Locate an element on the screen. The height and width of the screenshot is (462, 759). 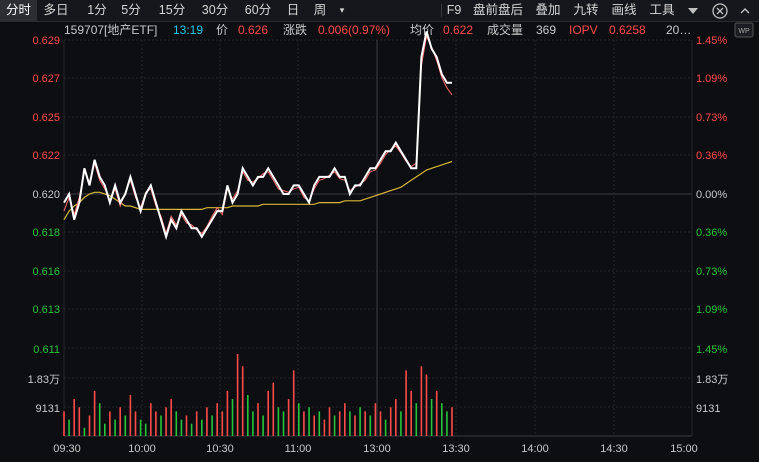
average-value: 0.622 is located at coordinates (458, 30).